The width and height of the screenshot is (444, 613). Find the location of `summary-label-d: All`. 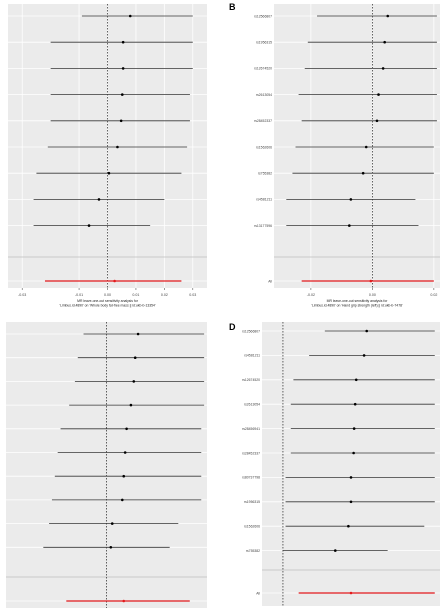

summary-label-d: All is located at coordinates (258, 593).